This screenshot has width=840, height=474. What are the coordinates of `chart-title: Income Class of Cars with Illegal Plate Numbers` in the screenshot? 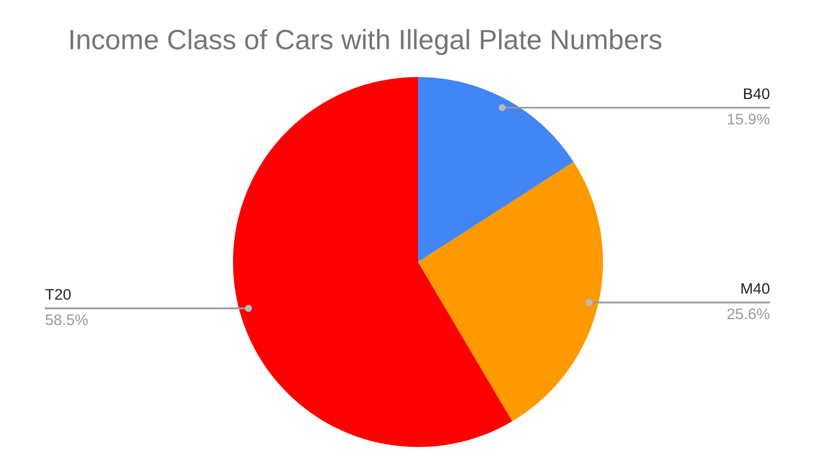 It's located at (366, 42).